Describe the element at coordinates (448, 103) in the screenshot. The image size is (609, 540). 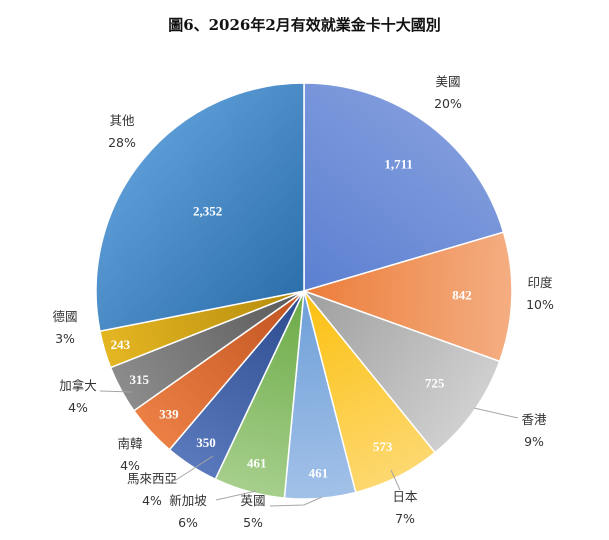
I see `slice-0-percent-label: 20%` at that location.